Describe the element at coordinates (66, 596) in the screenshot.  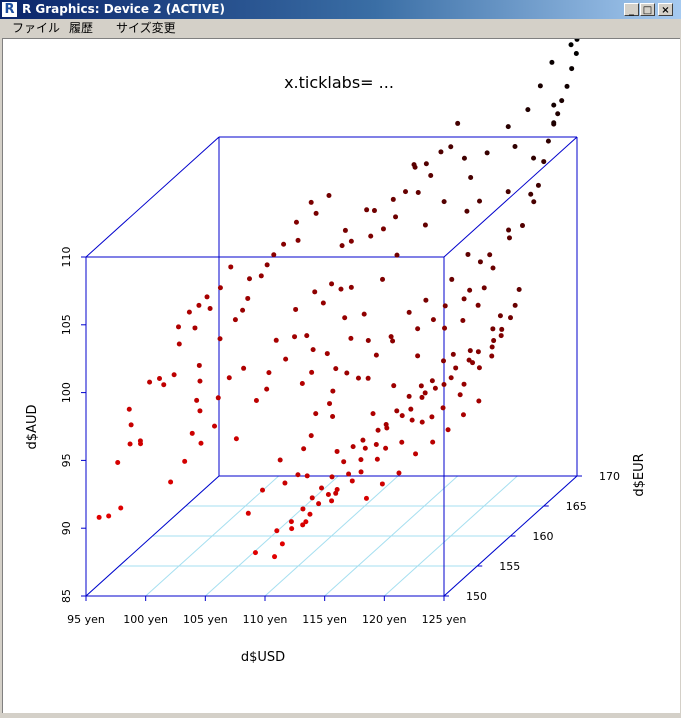
I see `z-tick-label: 85` at that location.